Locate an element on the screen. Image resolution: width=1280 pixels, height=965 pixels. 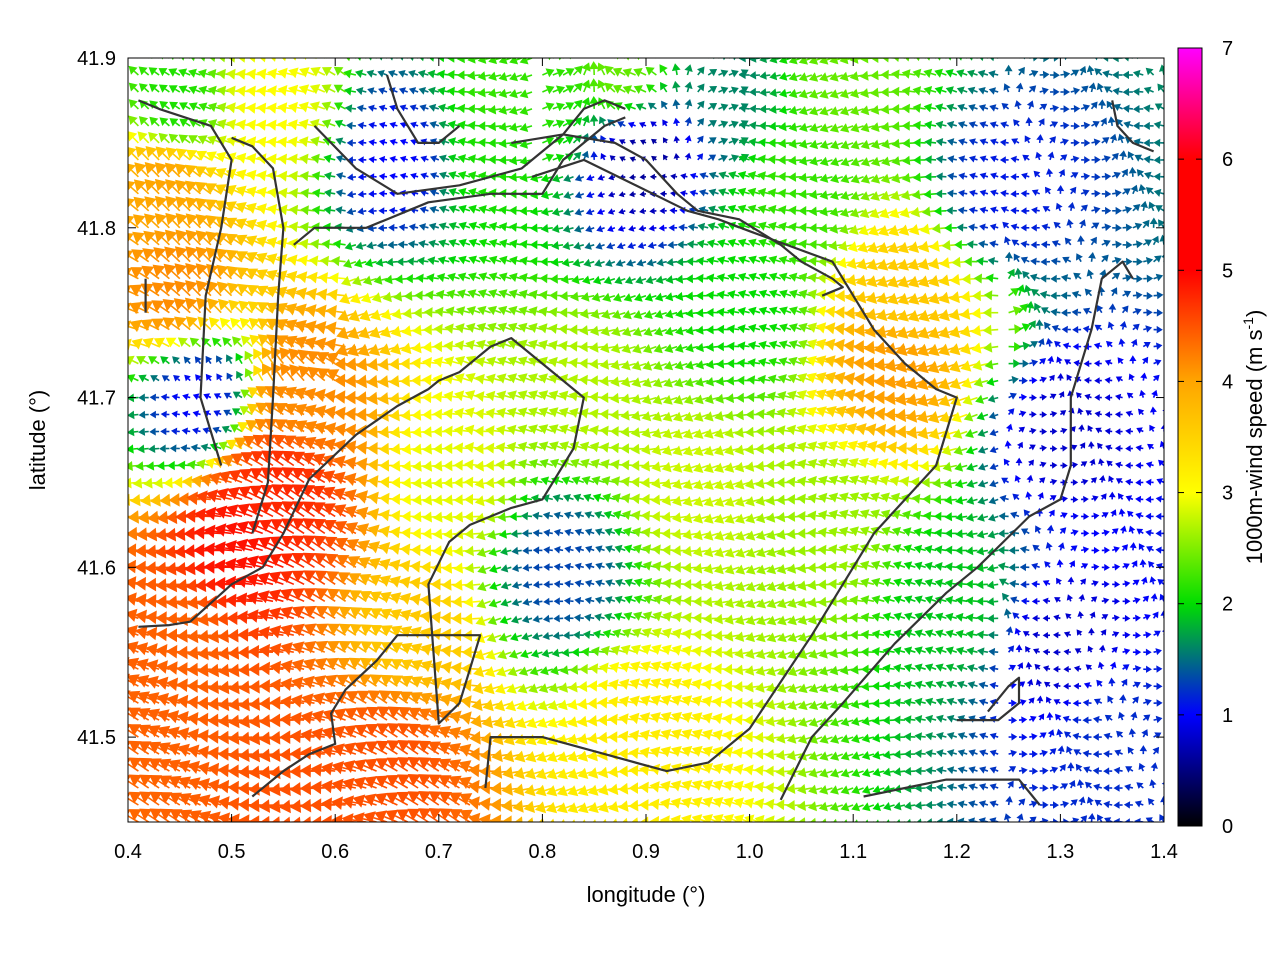
x-tick-label: 0.8 is located at coordinates (542, 852).